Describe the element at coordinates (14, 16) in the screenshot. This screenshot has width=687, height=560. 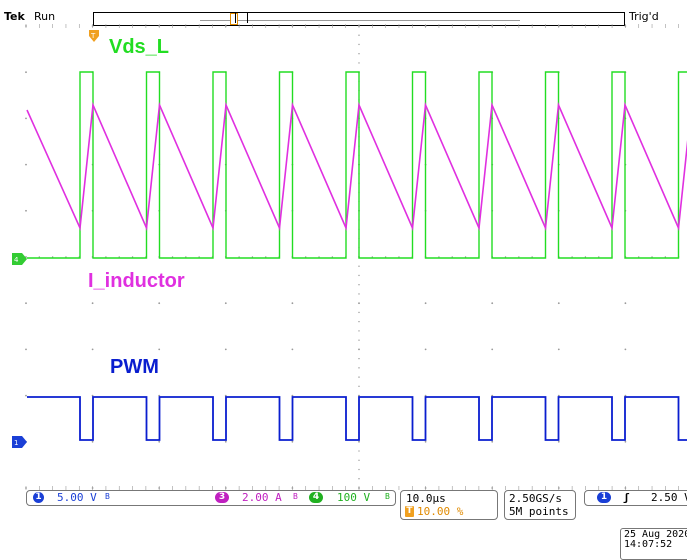
I see `brand-label: Tek` at that location.